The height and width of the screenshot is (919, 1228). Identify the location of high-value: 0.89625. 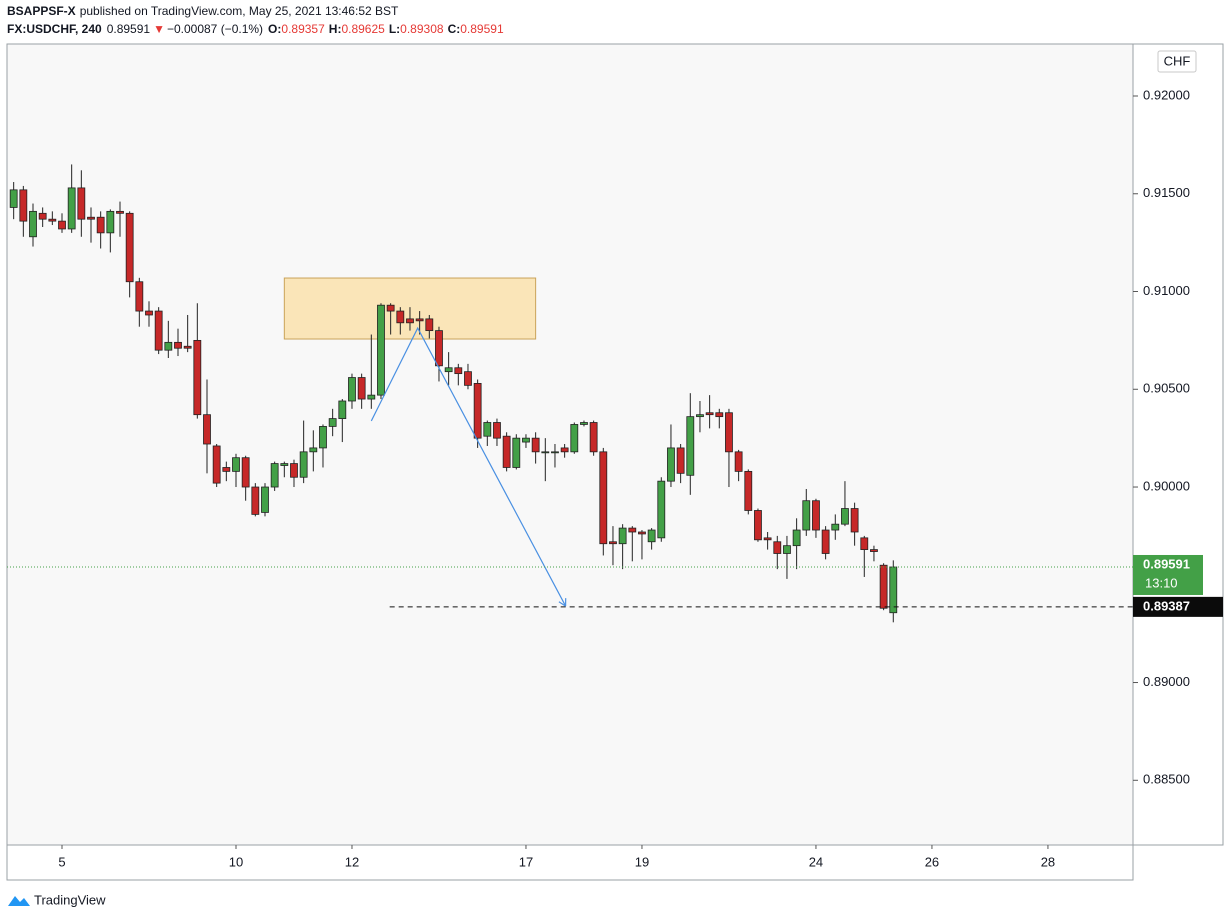
(363, 29).